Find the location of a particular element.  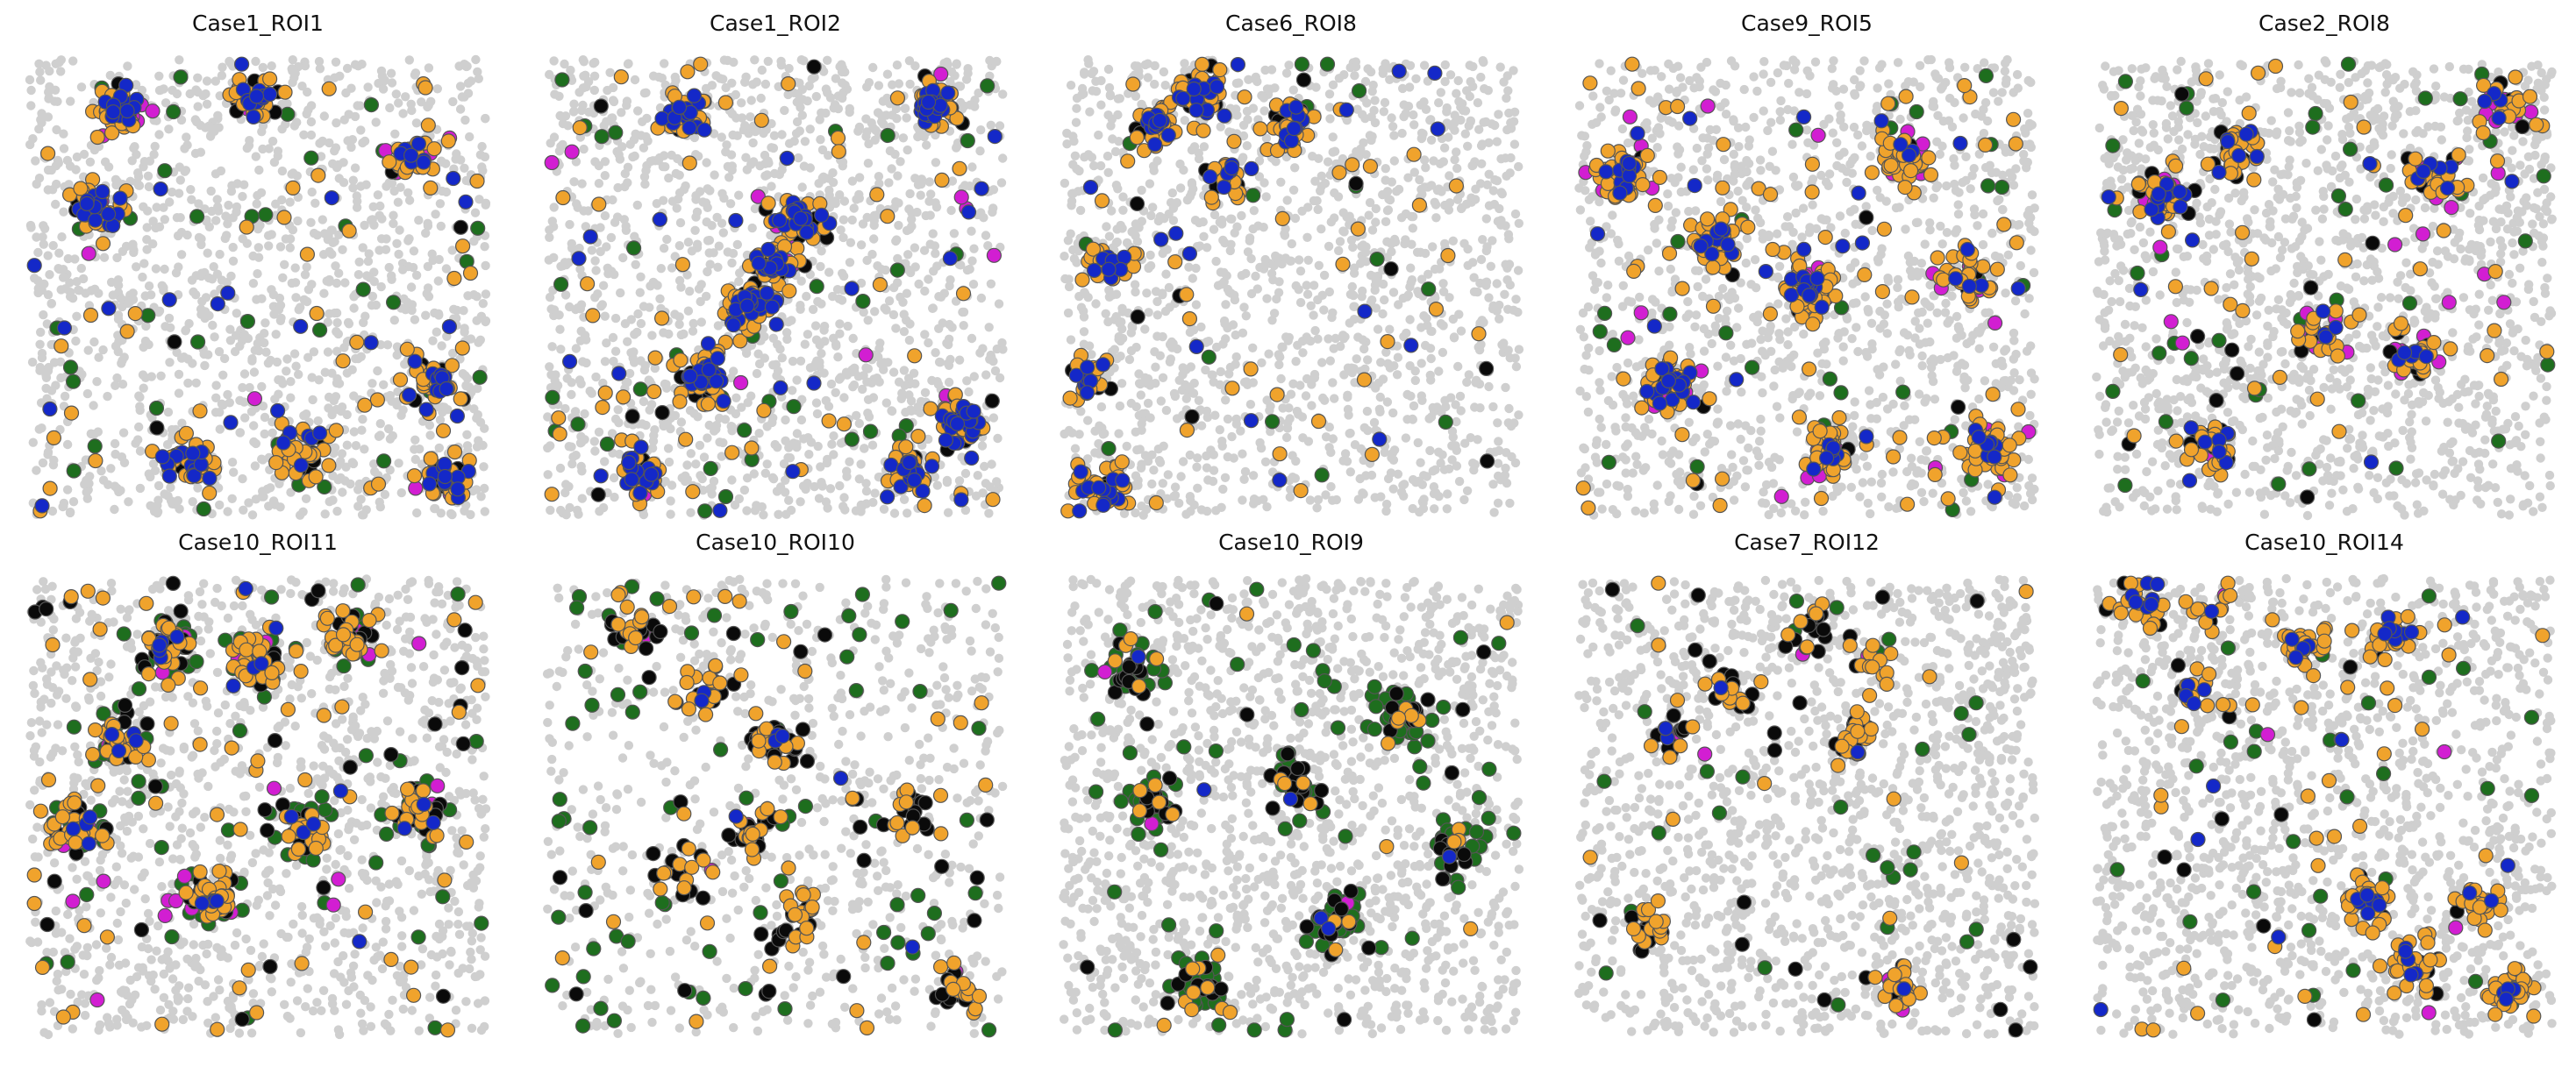

scatter-panel: Case1_ROI2 is located at coordinates (776, 265).